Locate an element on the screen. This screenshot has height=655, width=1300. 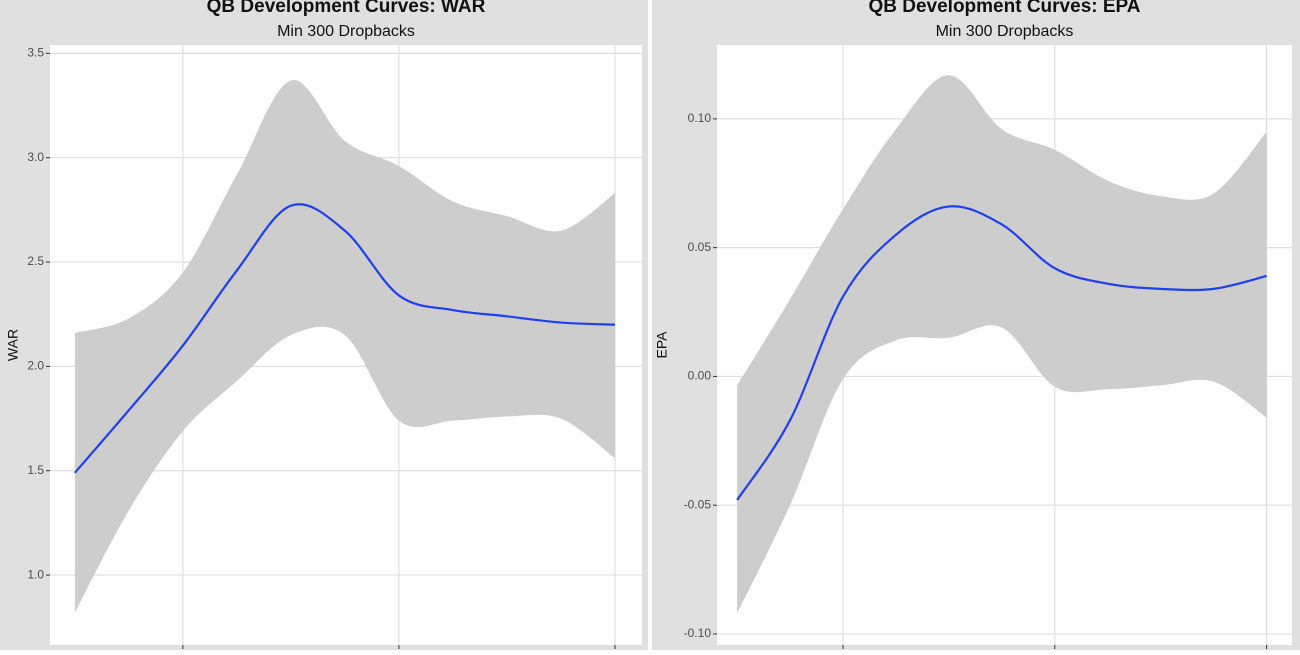
chart-title: QB Development Curves: EPA is located at coordinates (1004, 8).